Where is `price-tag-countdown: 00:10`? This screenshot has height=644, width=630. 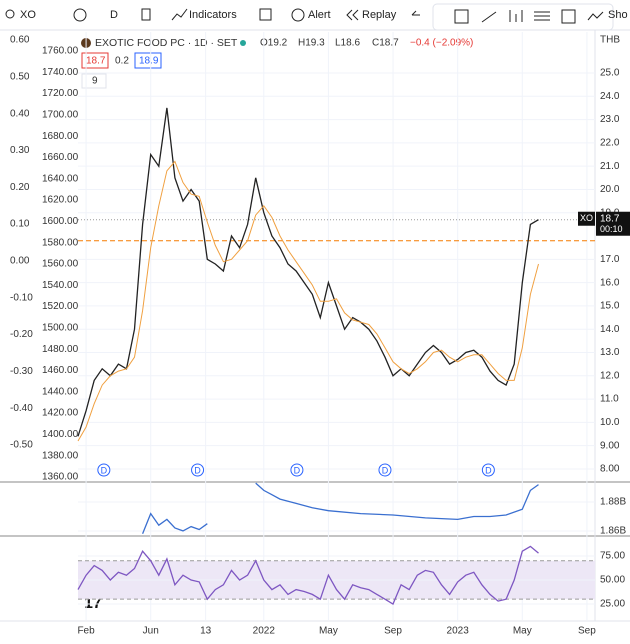 price-tag-countdown: 00:10 is located at coordinates (611, 229).